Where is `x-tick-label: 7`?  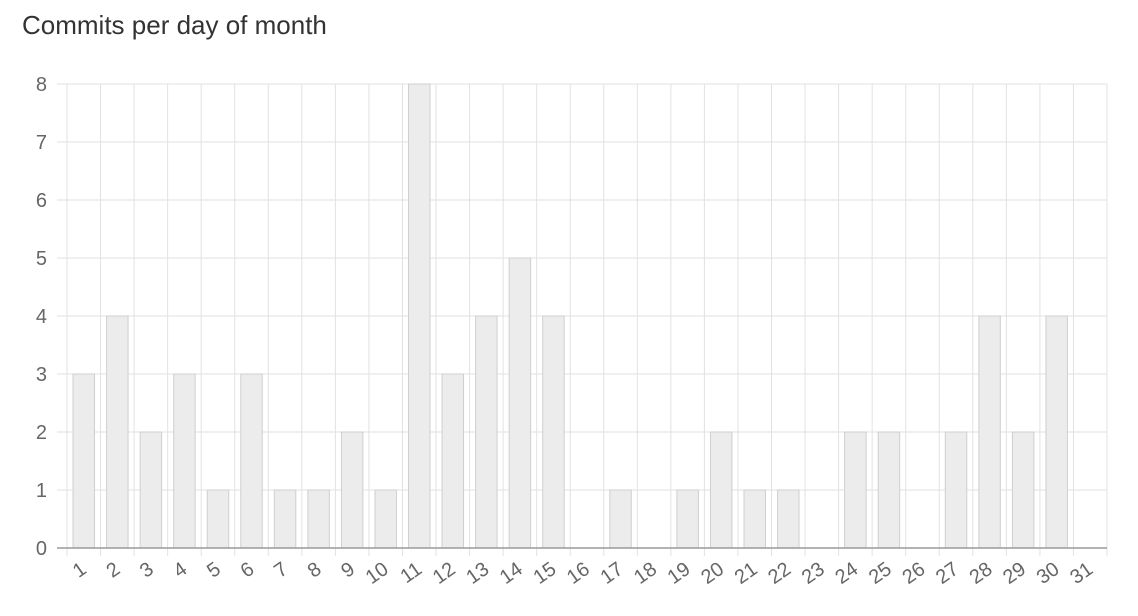
x-tick-label: 7 is located at coordinates (281, 570).